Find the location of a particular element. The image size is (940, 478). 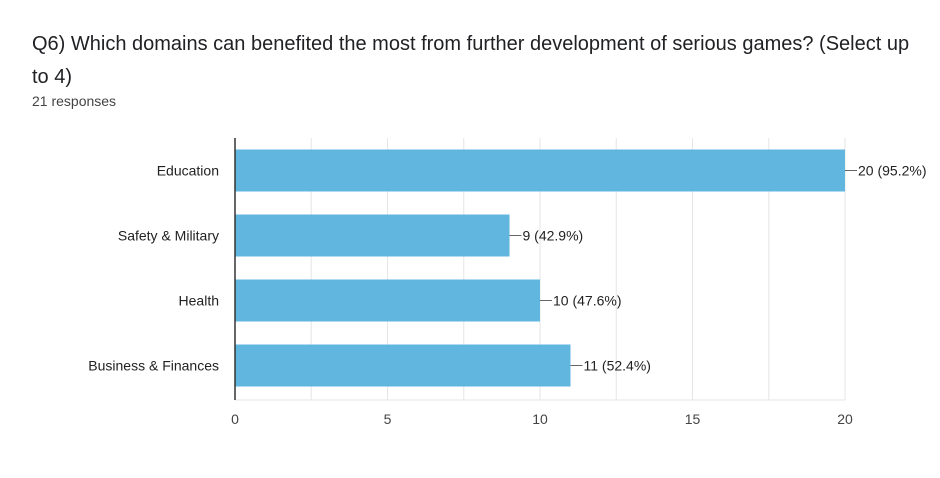

x-tick-label: 5 is located at coordinates (388, 419).